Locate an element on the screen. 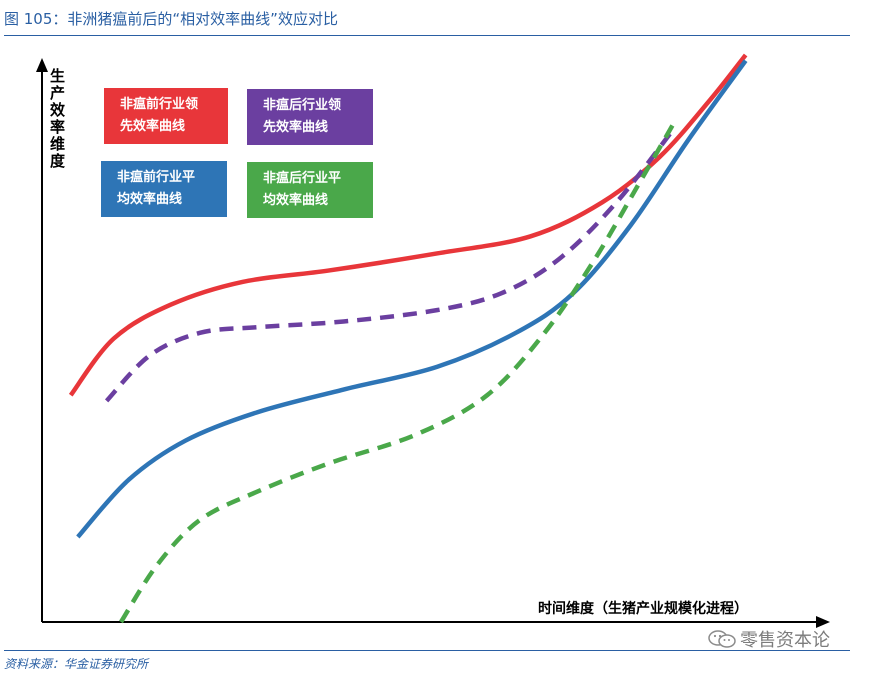 Image resolution: width=872 pixels, height=678 pixels. legend-label-line: 非瘟前行业领 is located at coordinates (159, 104).